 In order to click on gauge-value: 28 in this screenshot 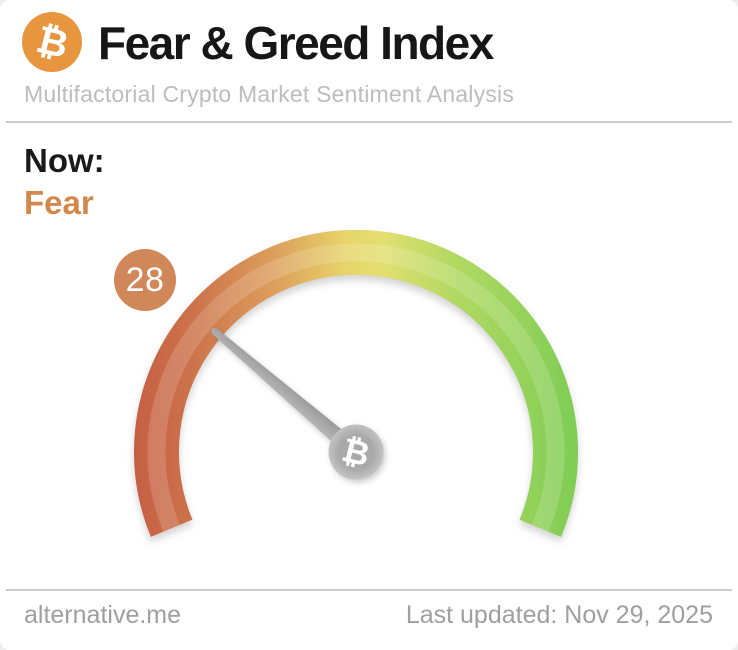, I will do `click(145, 279)`.